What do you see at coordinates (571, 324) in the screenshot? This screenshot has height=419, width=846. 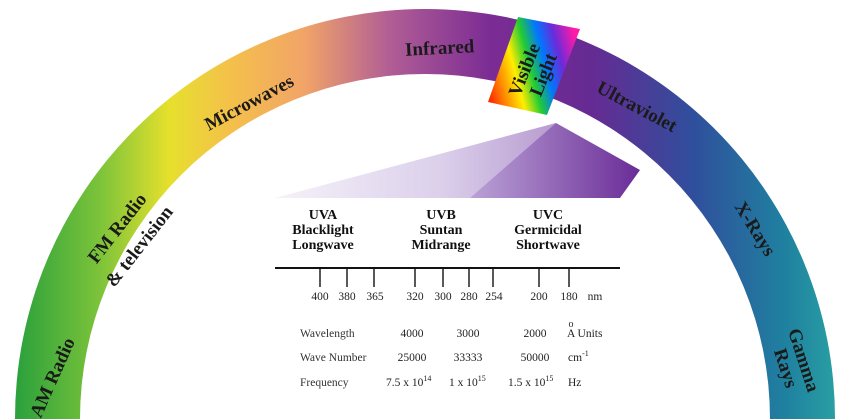 I see `wavelength-unit-mark: o` at bounding box center [571, 324].